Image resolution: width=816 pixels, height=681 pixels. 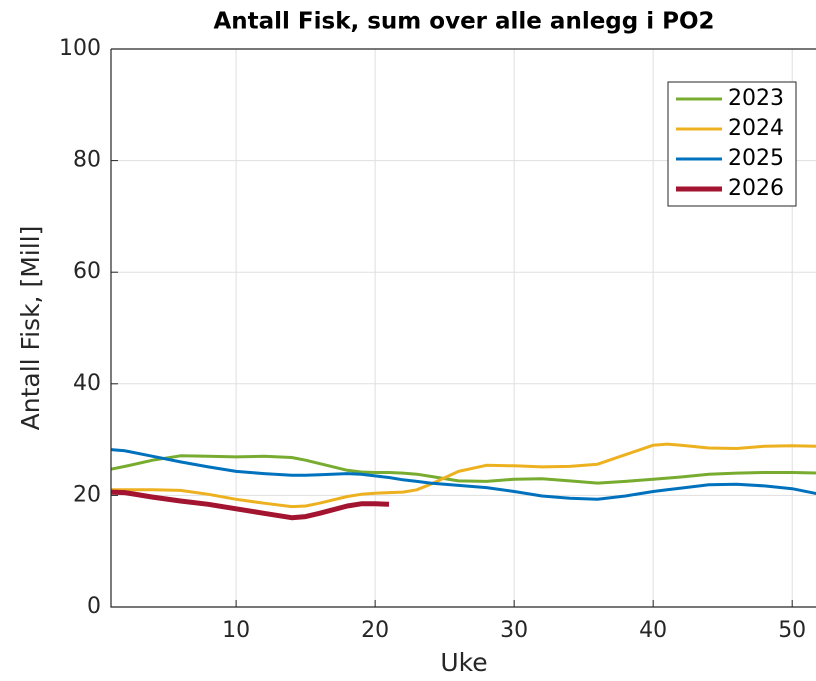 What do you see at coordinates (30, 328) in the screenshot?
I see `y-axis-label: Antall Fisk, [Mill]` at bounding box center [30, 328].